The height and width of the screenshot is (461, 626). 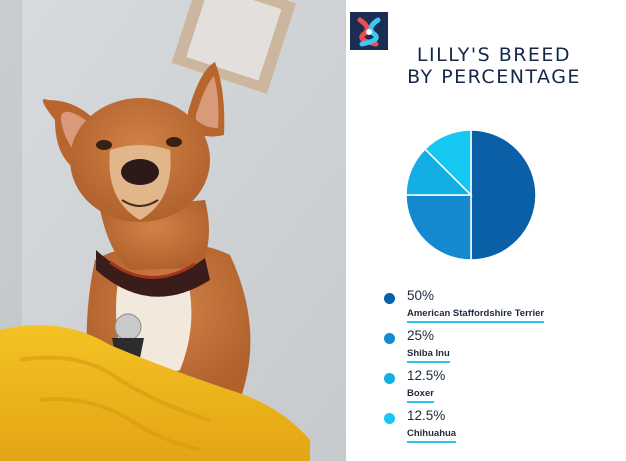 What do you see at coordinates (494, 55) in the screenshot?
I see `title-line-1: LILLY'S BREED` at bounding box center [494, 55].